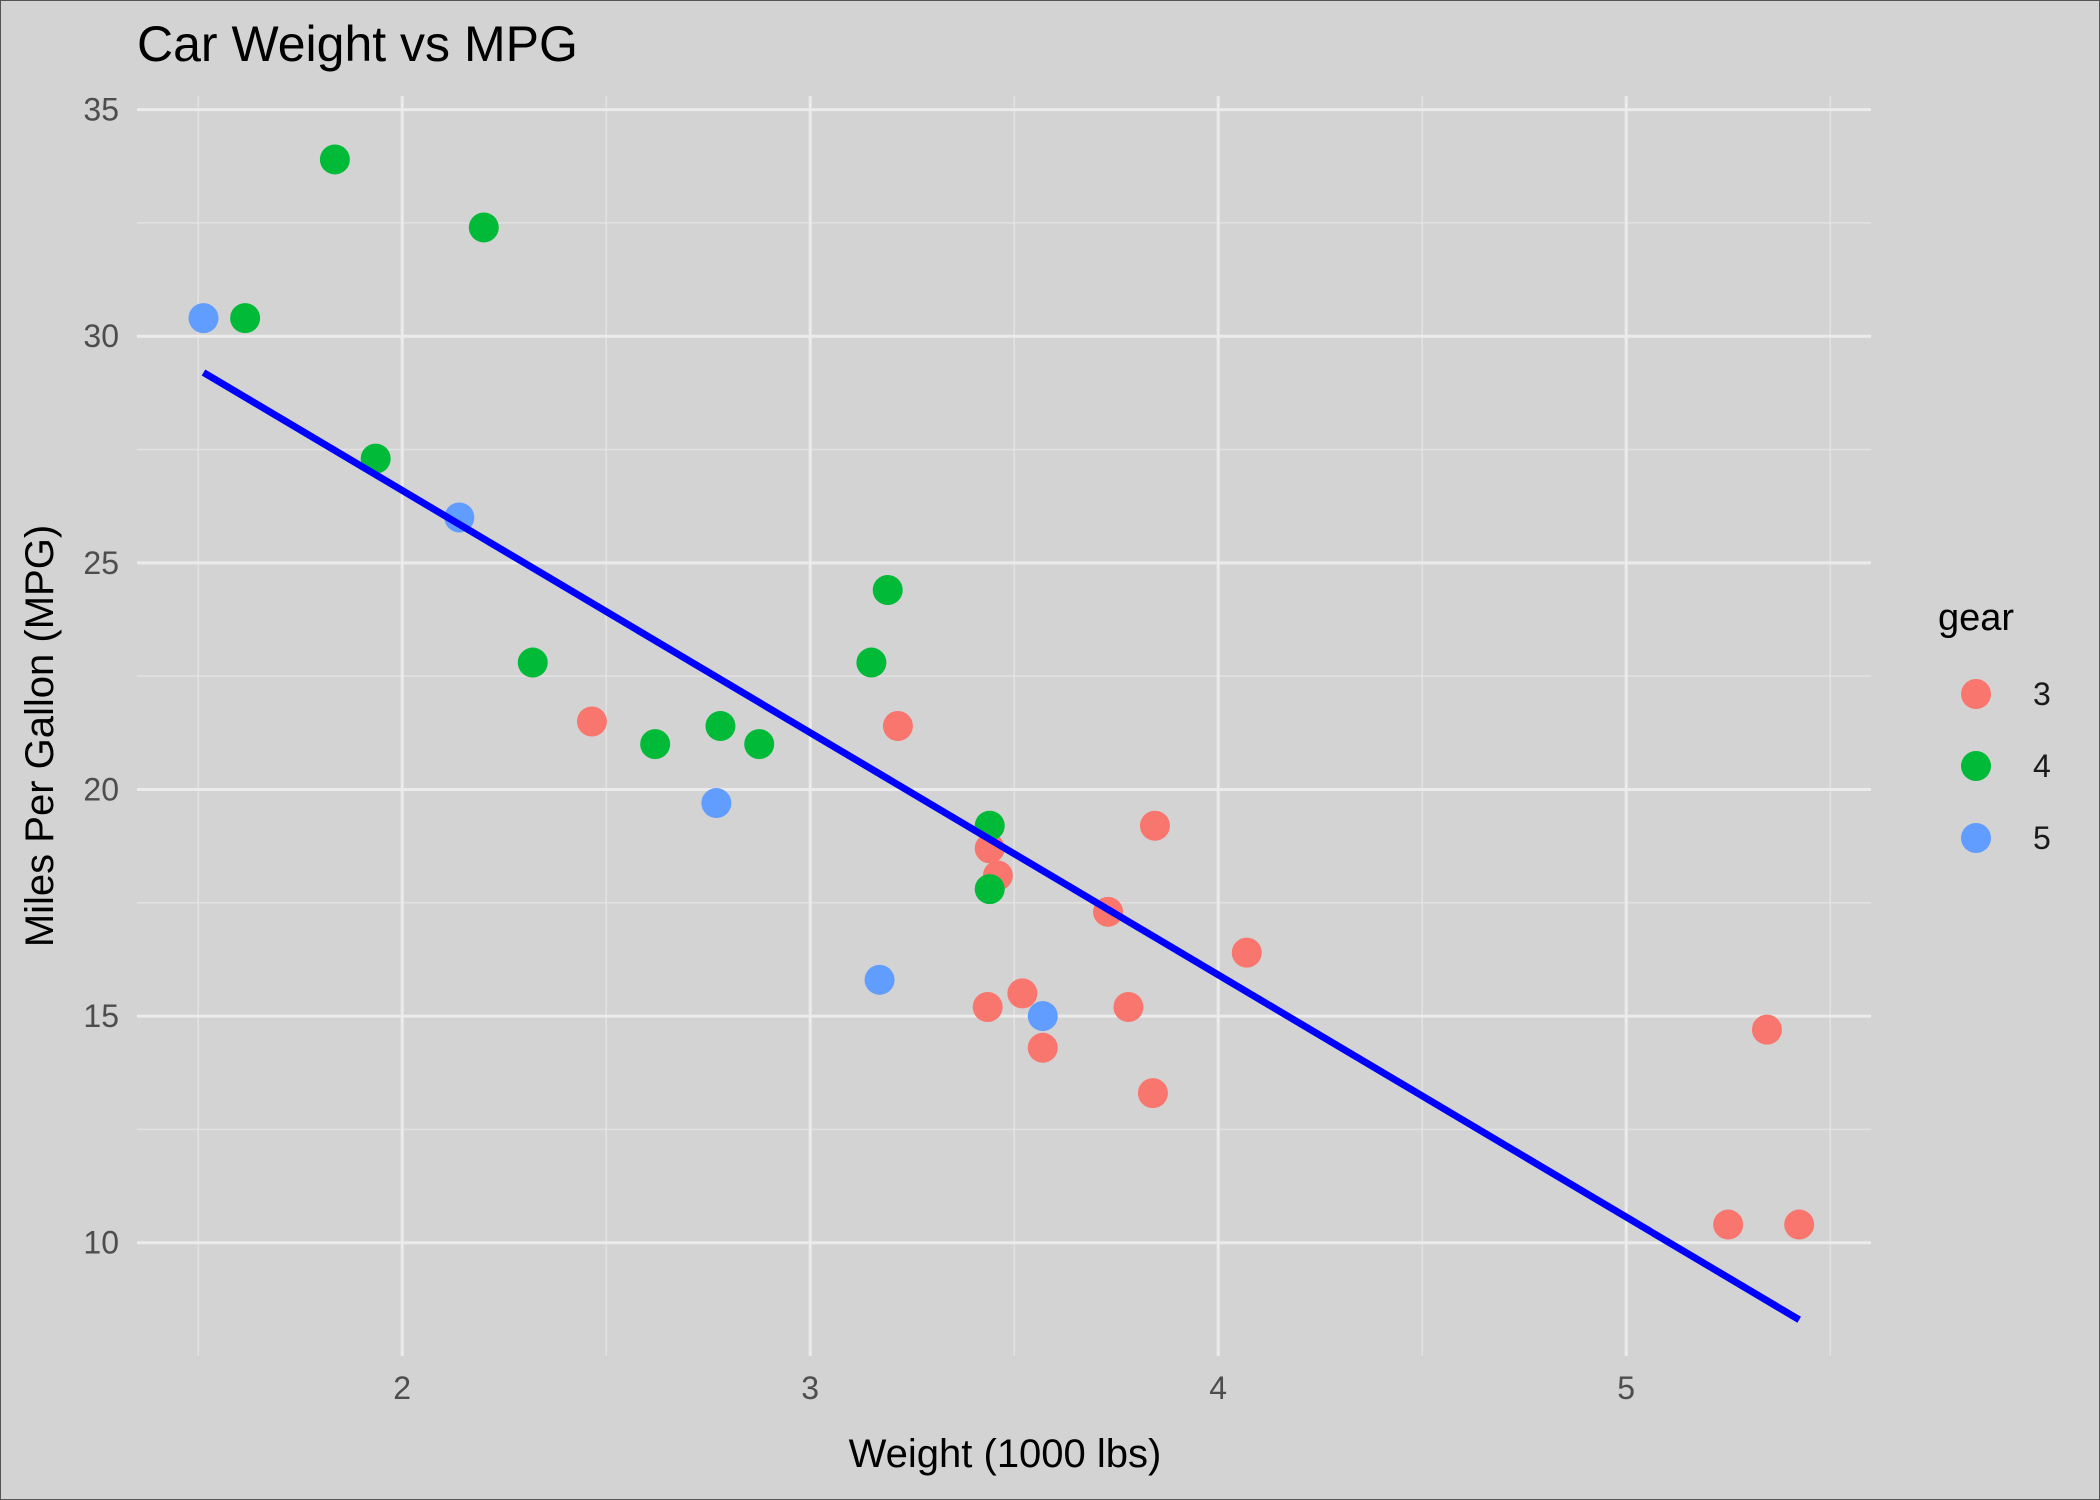 The width and height of the screenshot is (2100, 1500). Describe the element at coordinates (101, 789) in the screenshot. I see `y-tick-label: 20` at that location.